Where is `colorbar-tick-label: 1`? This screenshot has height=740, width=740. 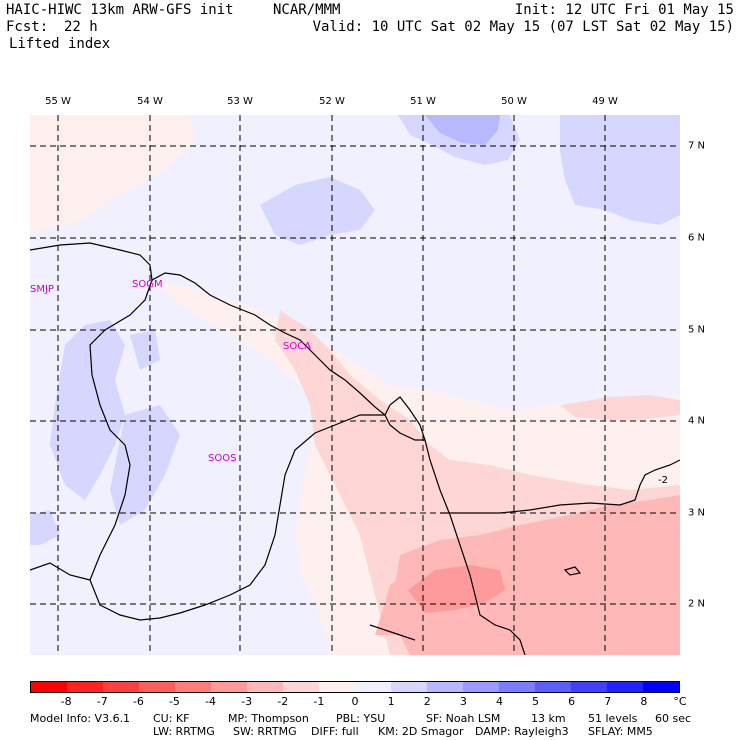
colorbar-tick-label: 1 is located at coordinates (391, 701).